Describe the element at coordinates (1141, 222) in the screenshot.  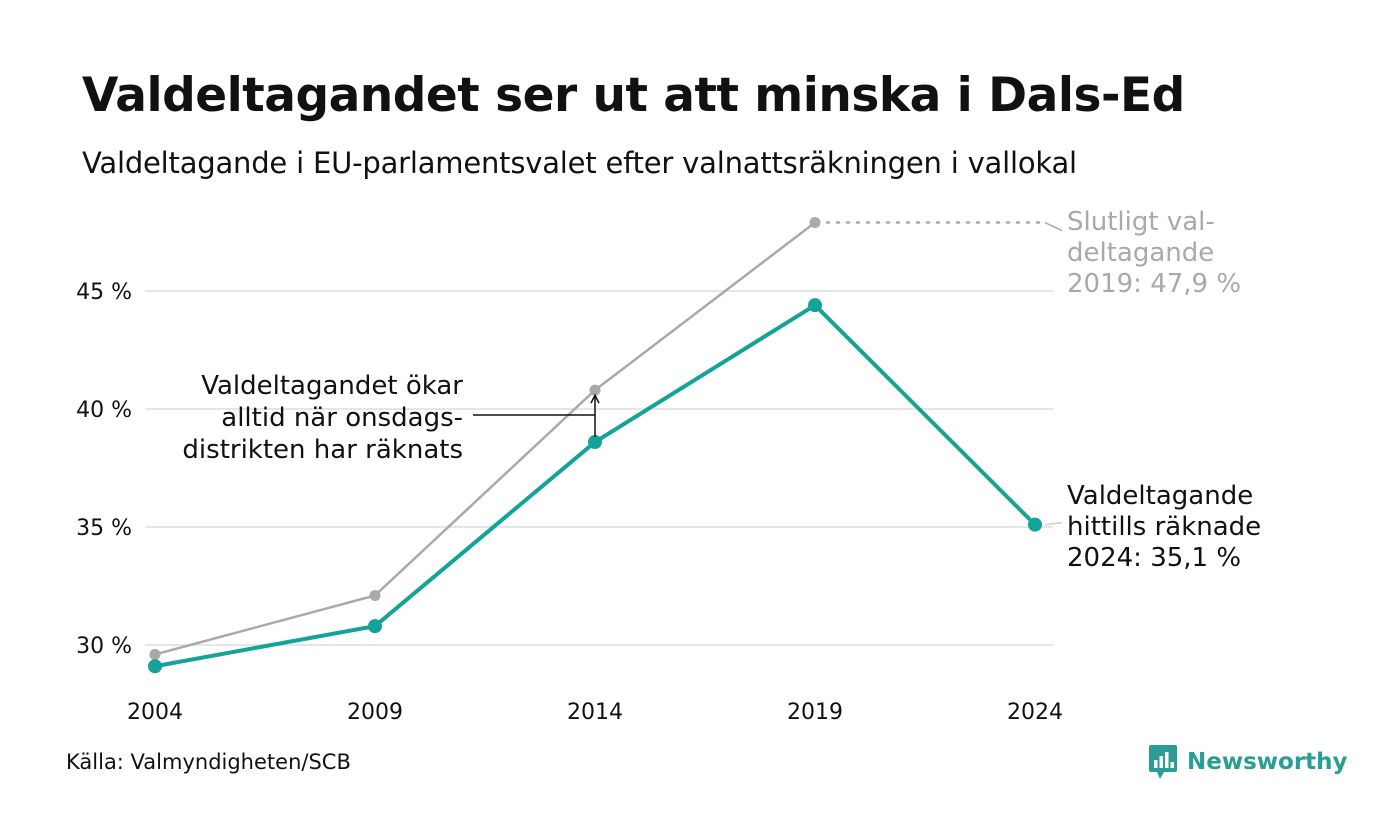
I see `final-value-annotation: Slutligt val-` at that location.